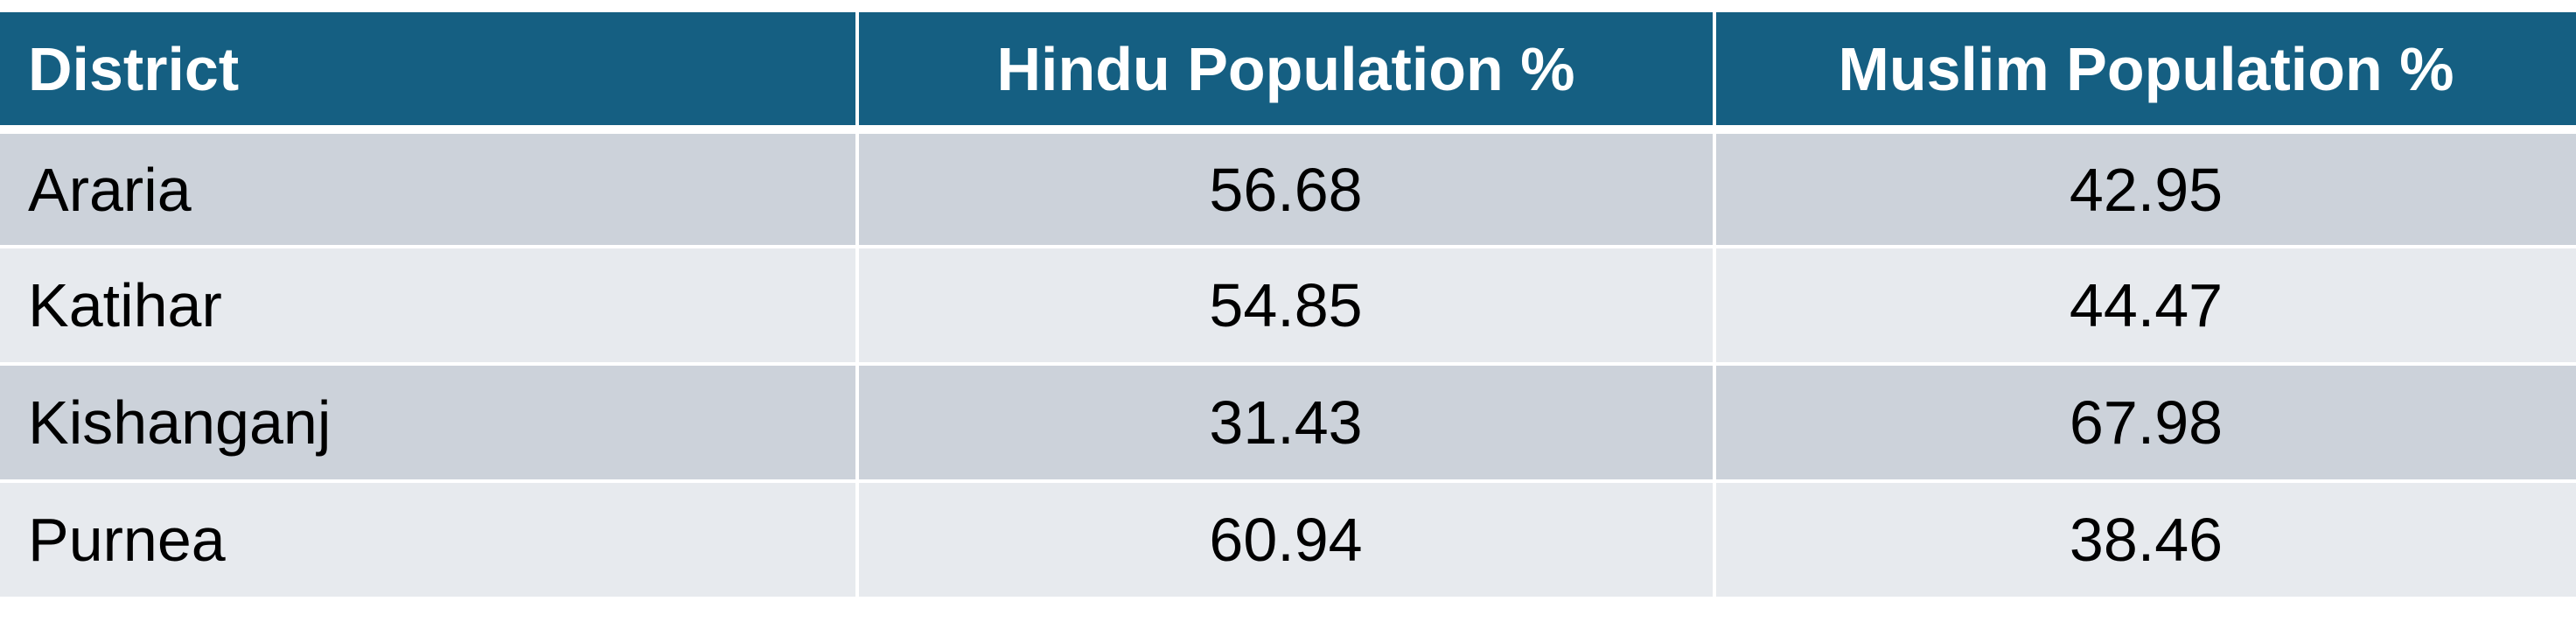 The width and height of the screenshot is (2576, 622). I want to click on header-district: District, so click(429, 72).